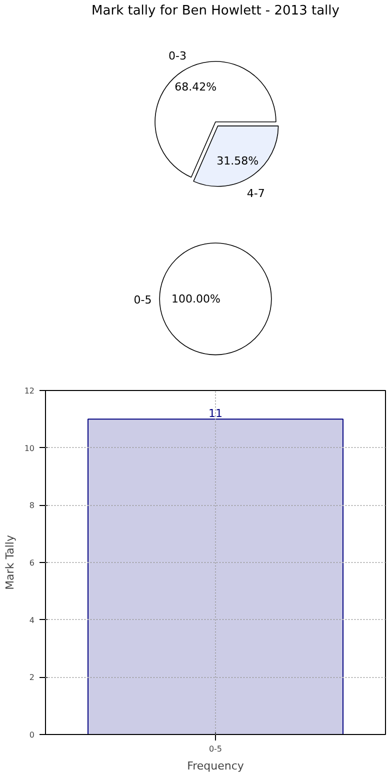  What do you see at coordinates (143, 299) in the screenshot?
I see `slice-label: 0-5` at bounding box center [143, 299].